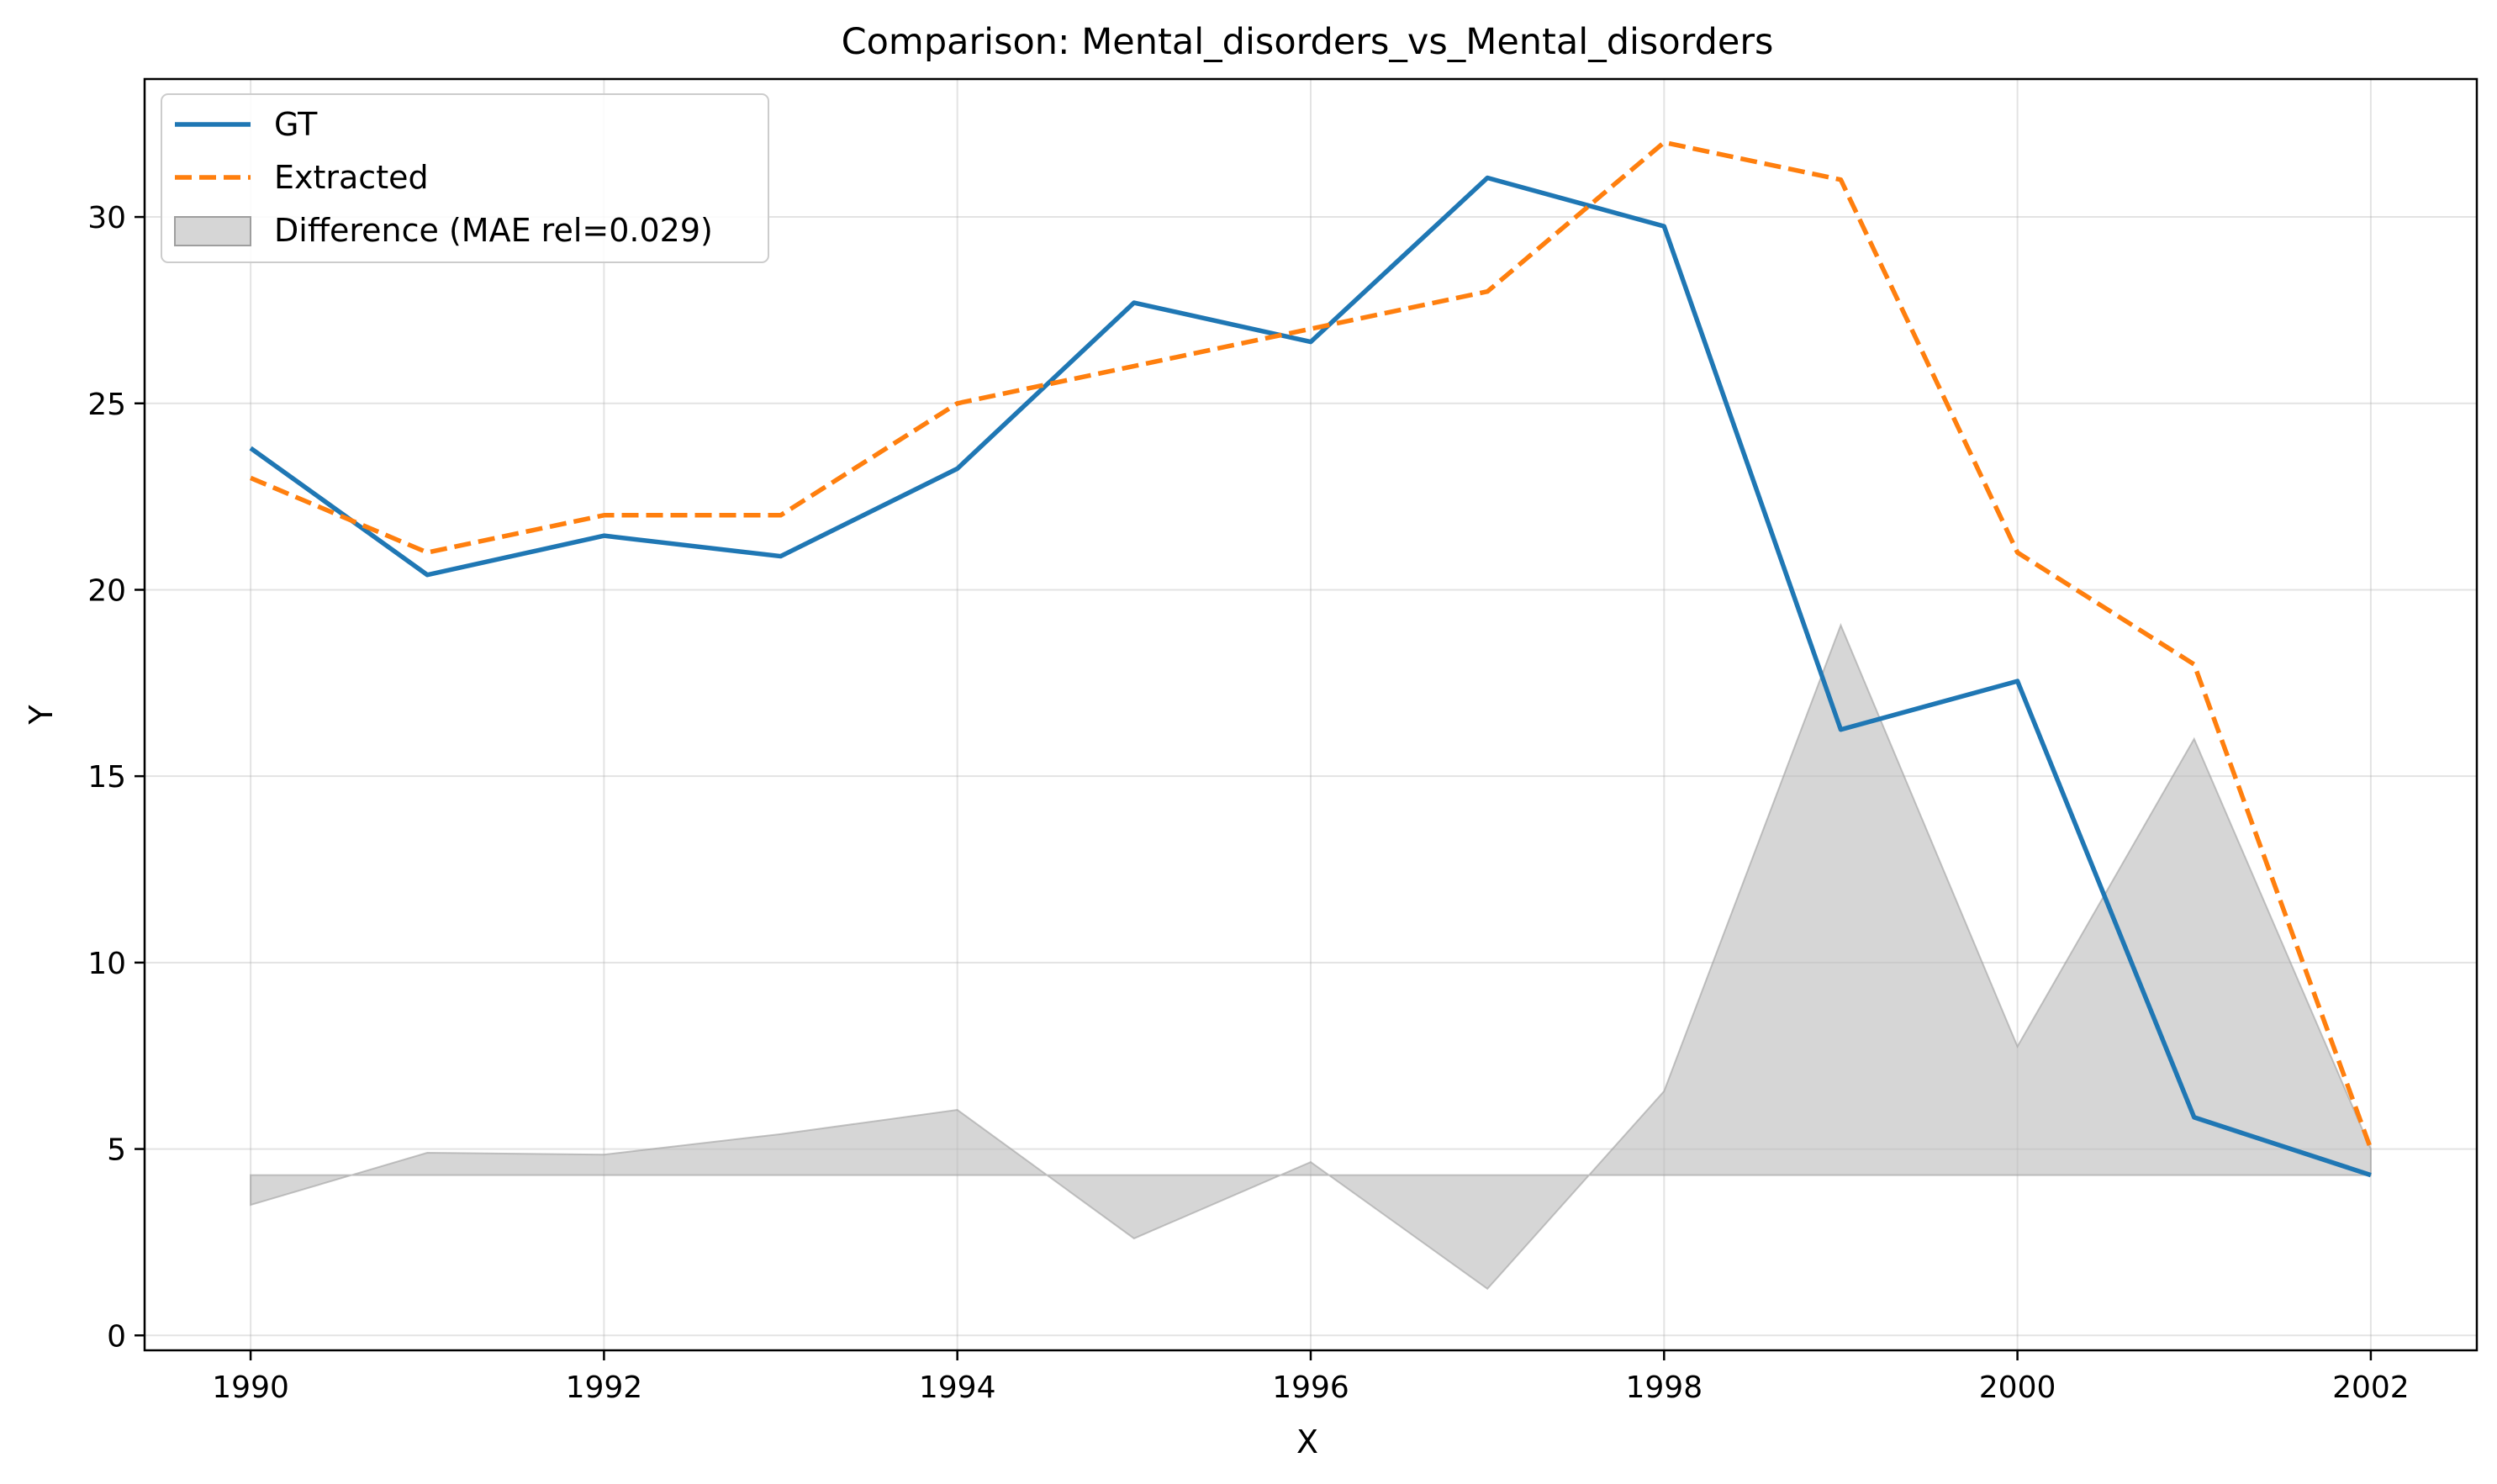 The height and width of the screenshot is (1484, 2497). Describe the element at coordinates (116, 1336) in the screenshot. I see `y-tick-label: 0` at that location.